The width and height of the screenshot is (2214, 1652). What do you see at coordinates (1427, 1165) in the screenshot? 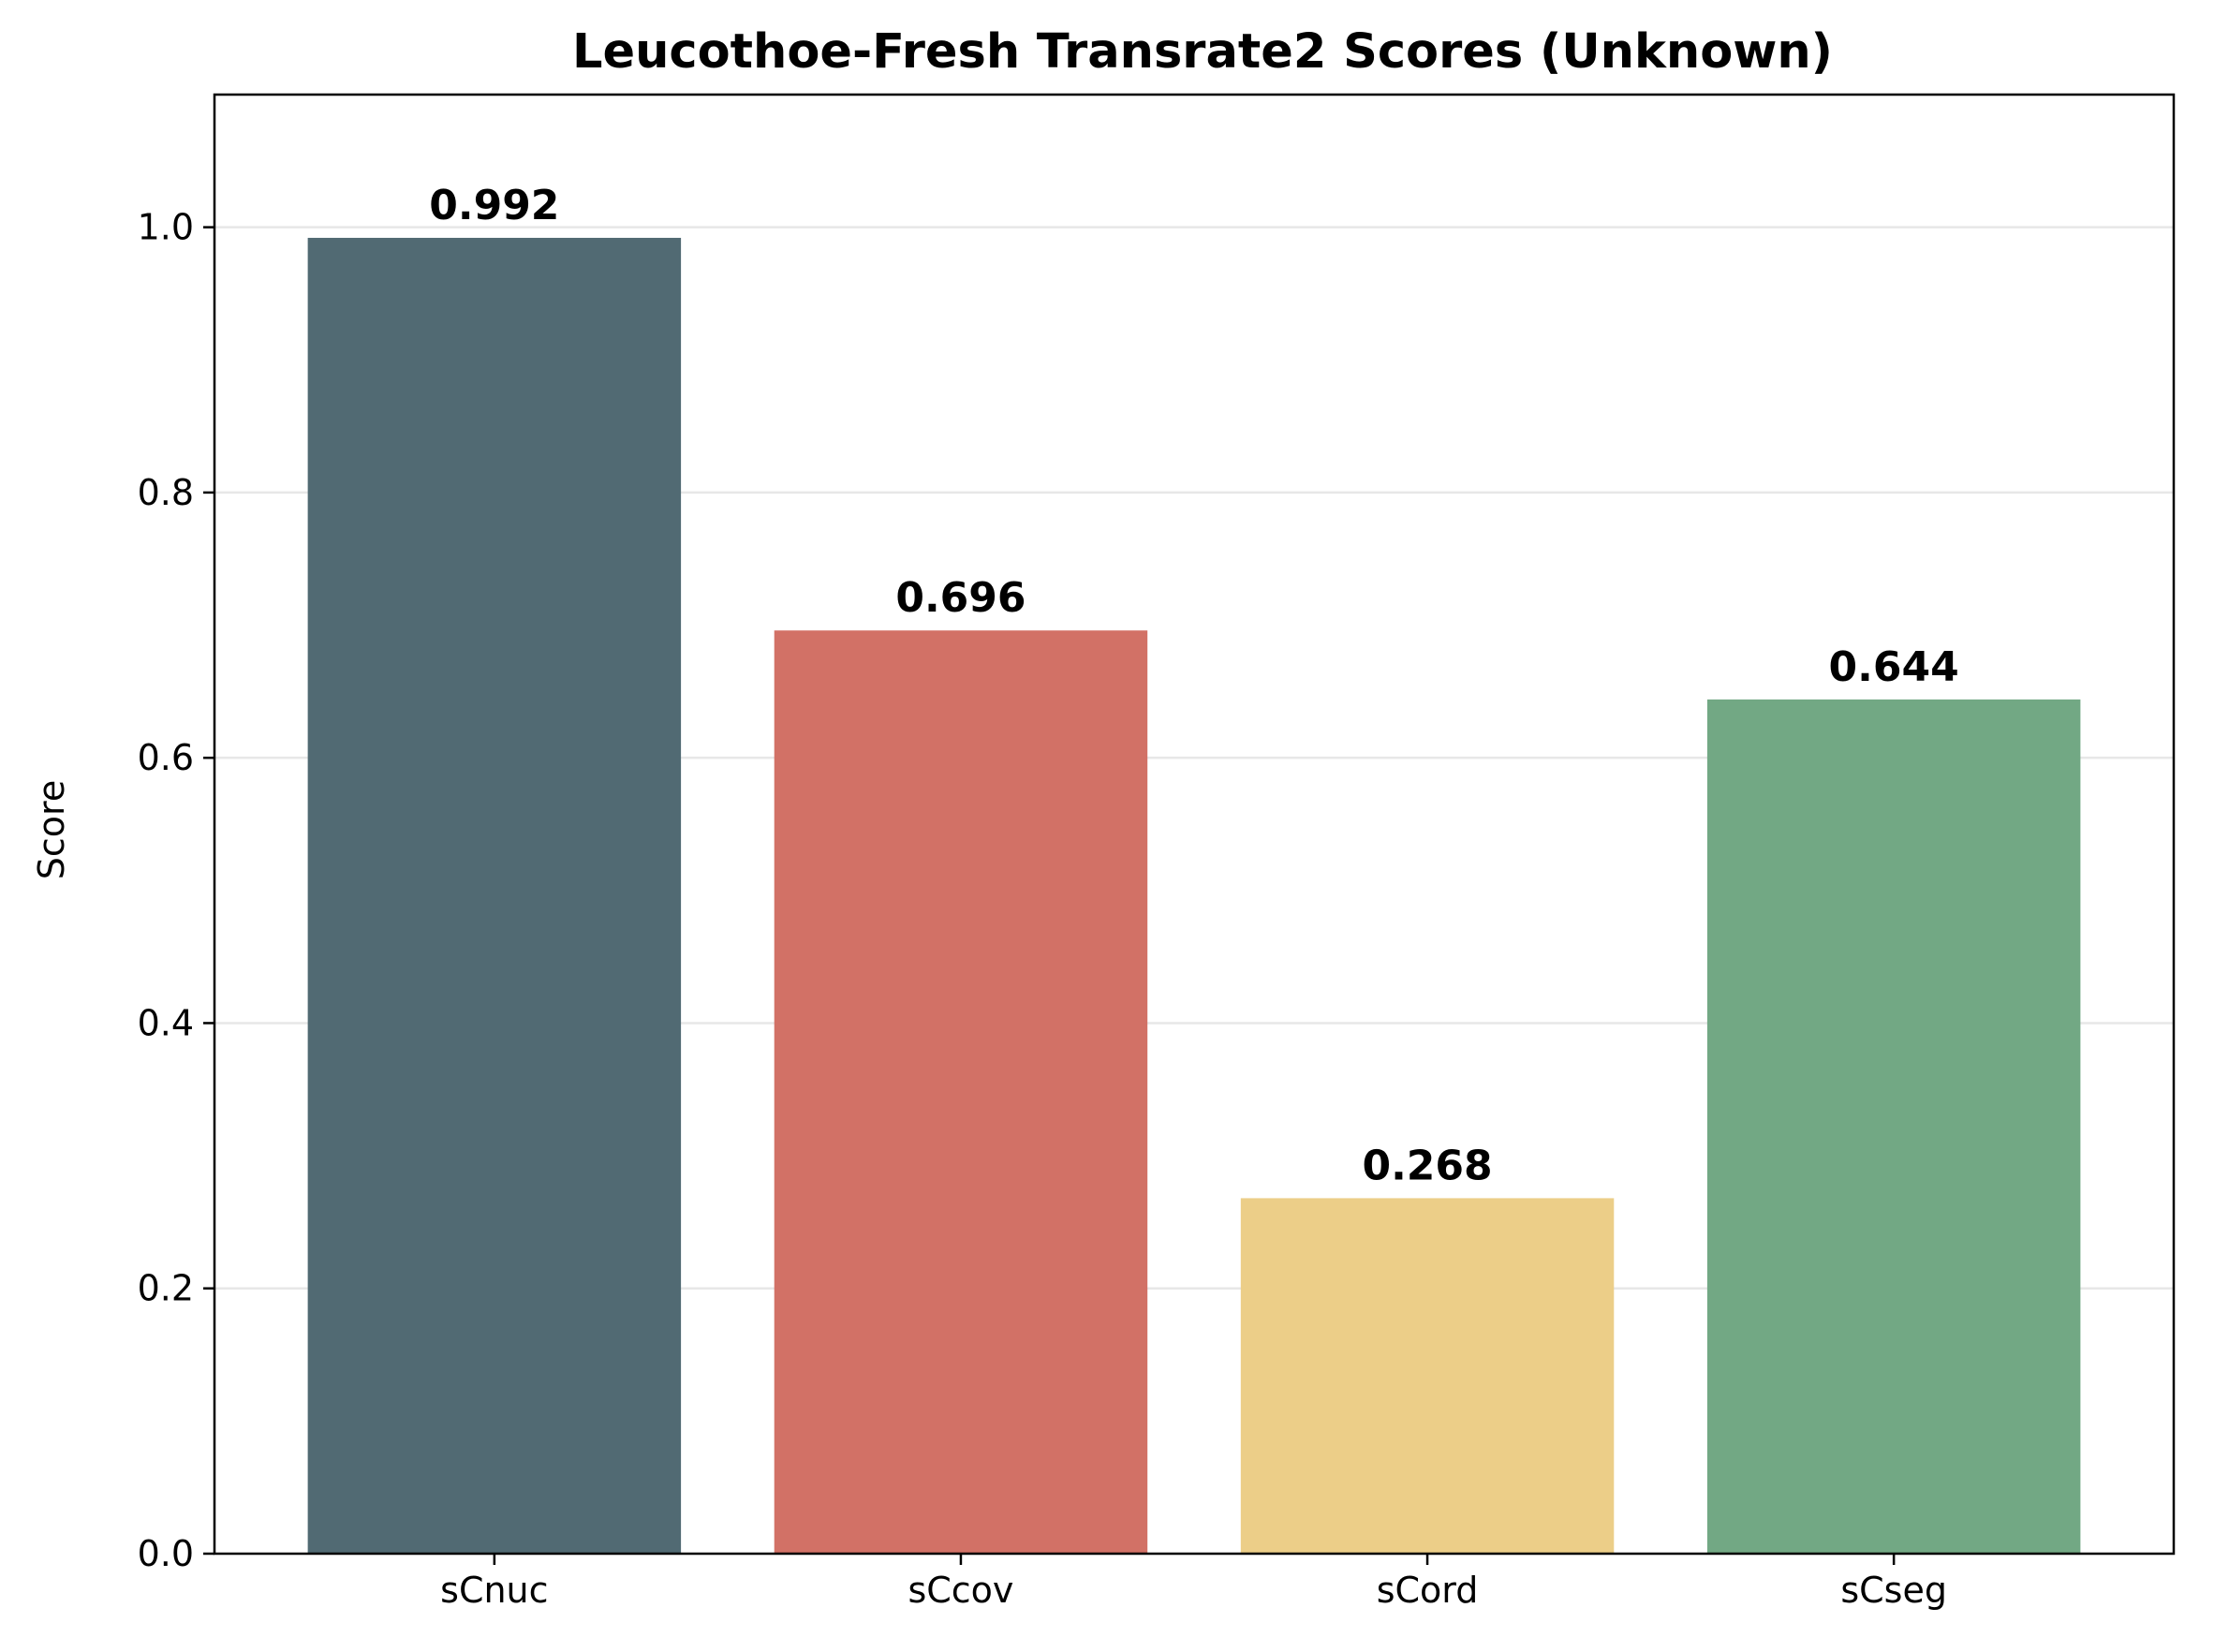
I see `data-label-sCord: 0.268` at bounding box center [1427, 1165].